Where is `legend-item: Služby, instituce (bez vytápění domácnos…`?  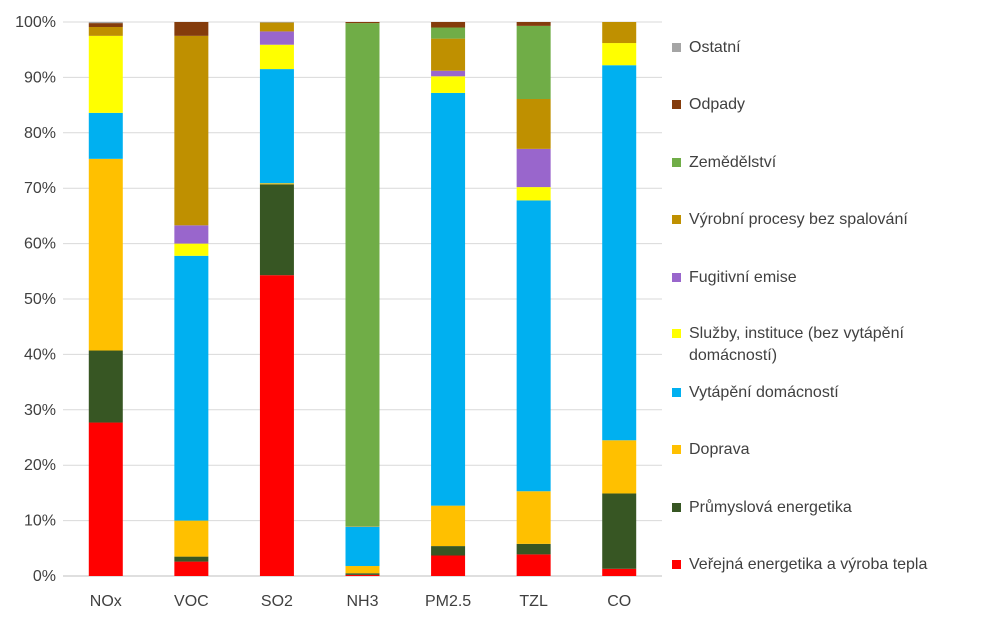 legend-item: Služby, instituce (bez vytápění domácnos… is located at coordinates (815, 345).